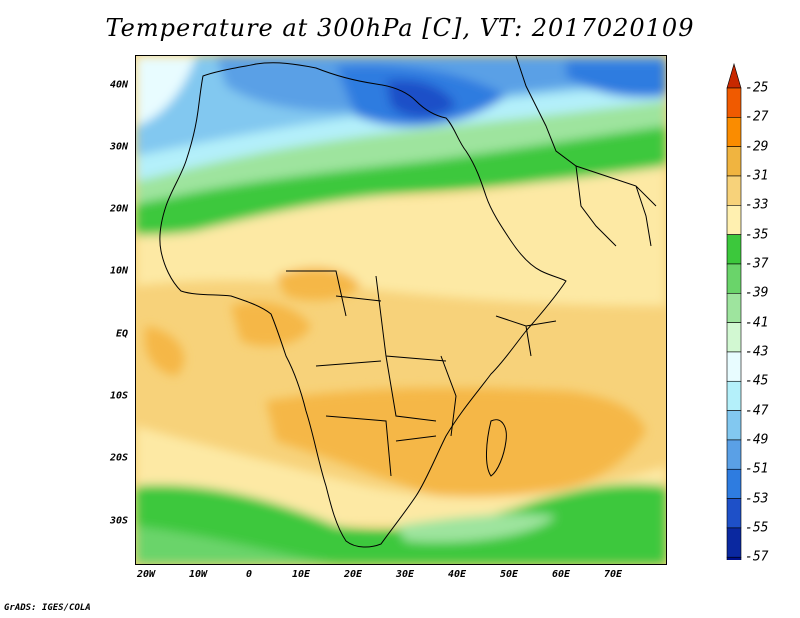  What do you see at coordinates (757, 117) in the screenshot?
I see `colorbar-label: -27` at bounding box center [757, 117].